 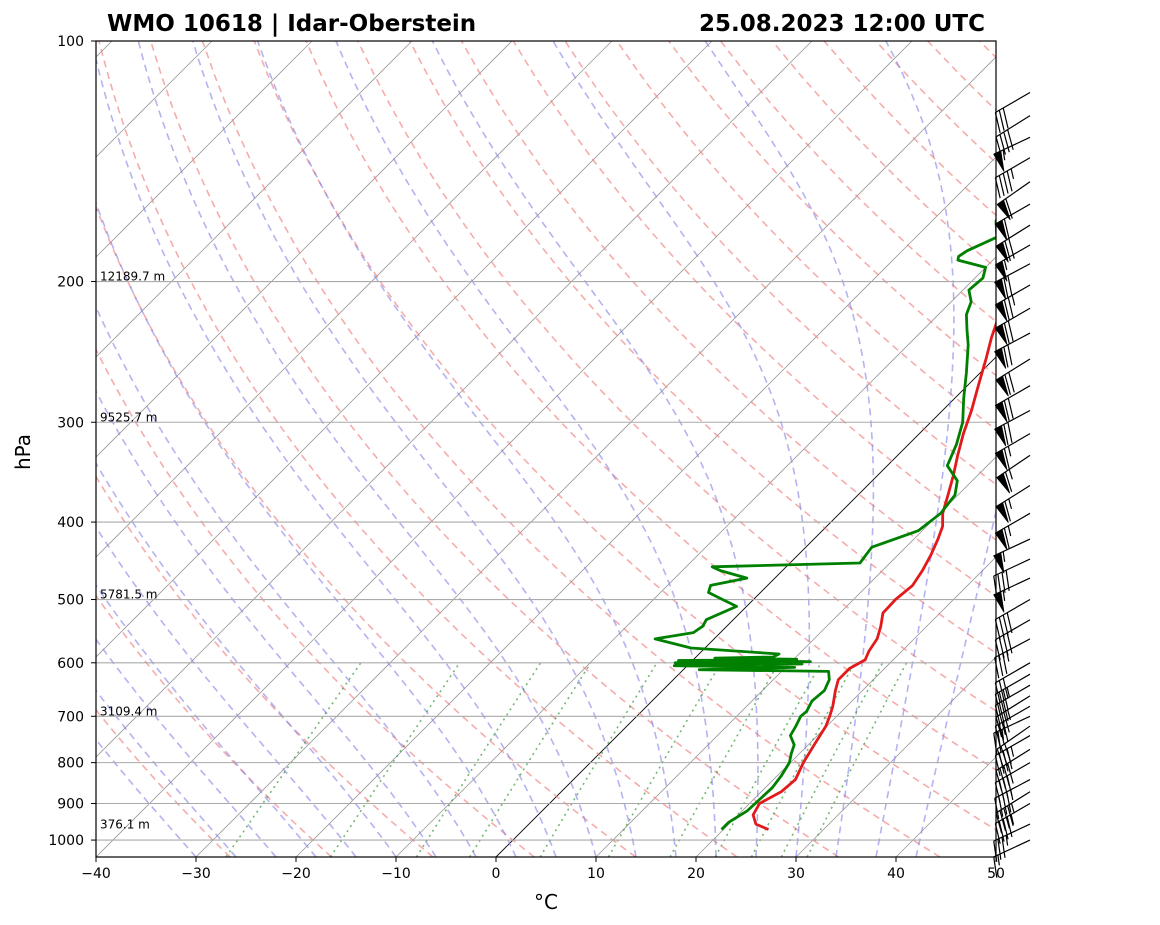 I want to click on isotherm, so click(x=895, y=756).